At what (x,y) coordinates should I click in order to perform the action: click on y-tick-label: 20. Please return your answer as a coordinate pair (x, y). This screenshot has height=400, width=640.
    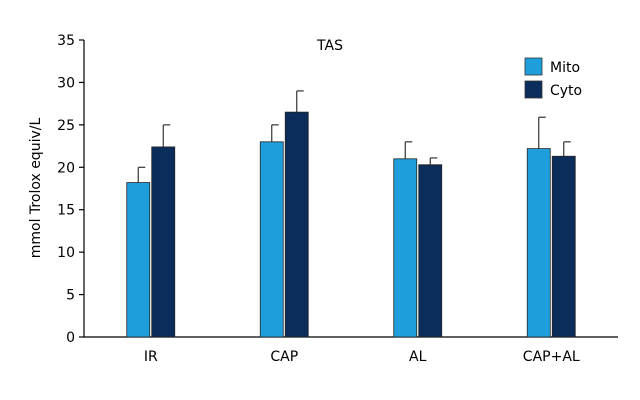
    Looking at the image, I should click on (66, 168).